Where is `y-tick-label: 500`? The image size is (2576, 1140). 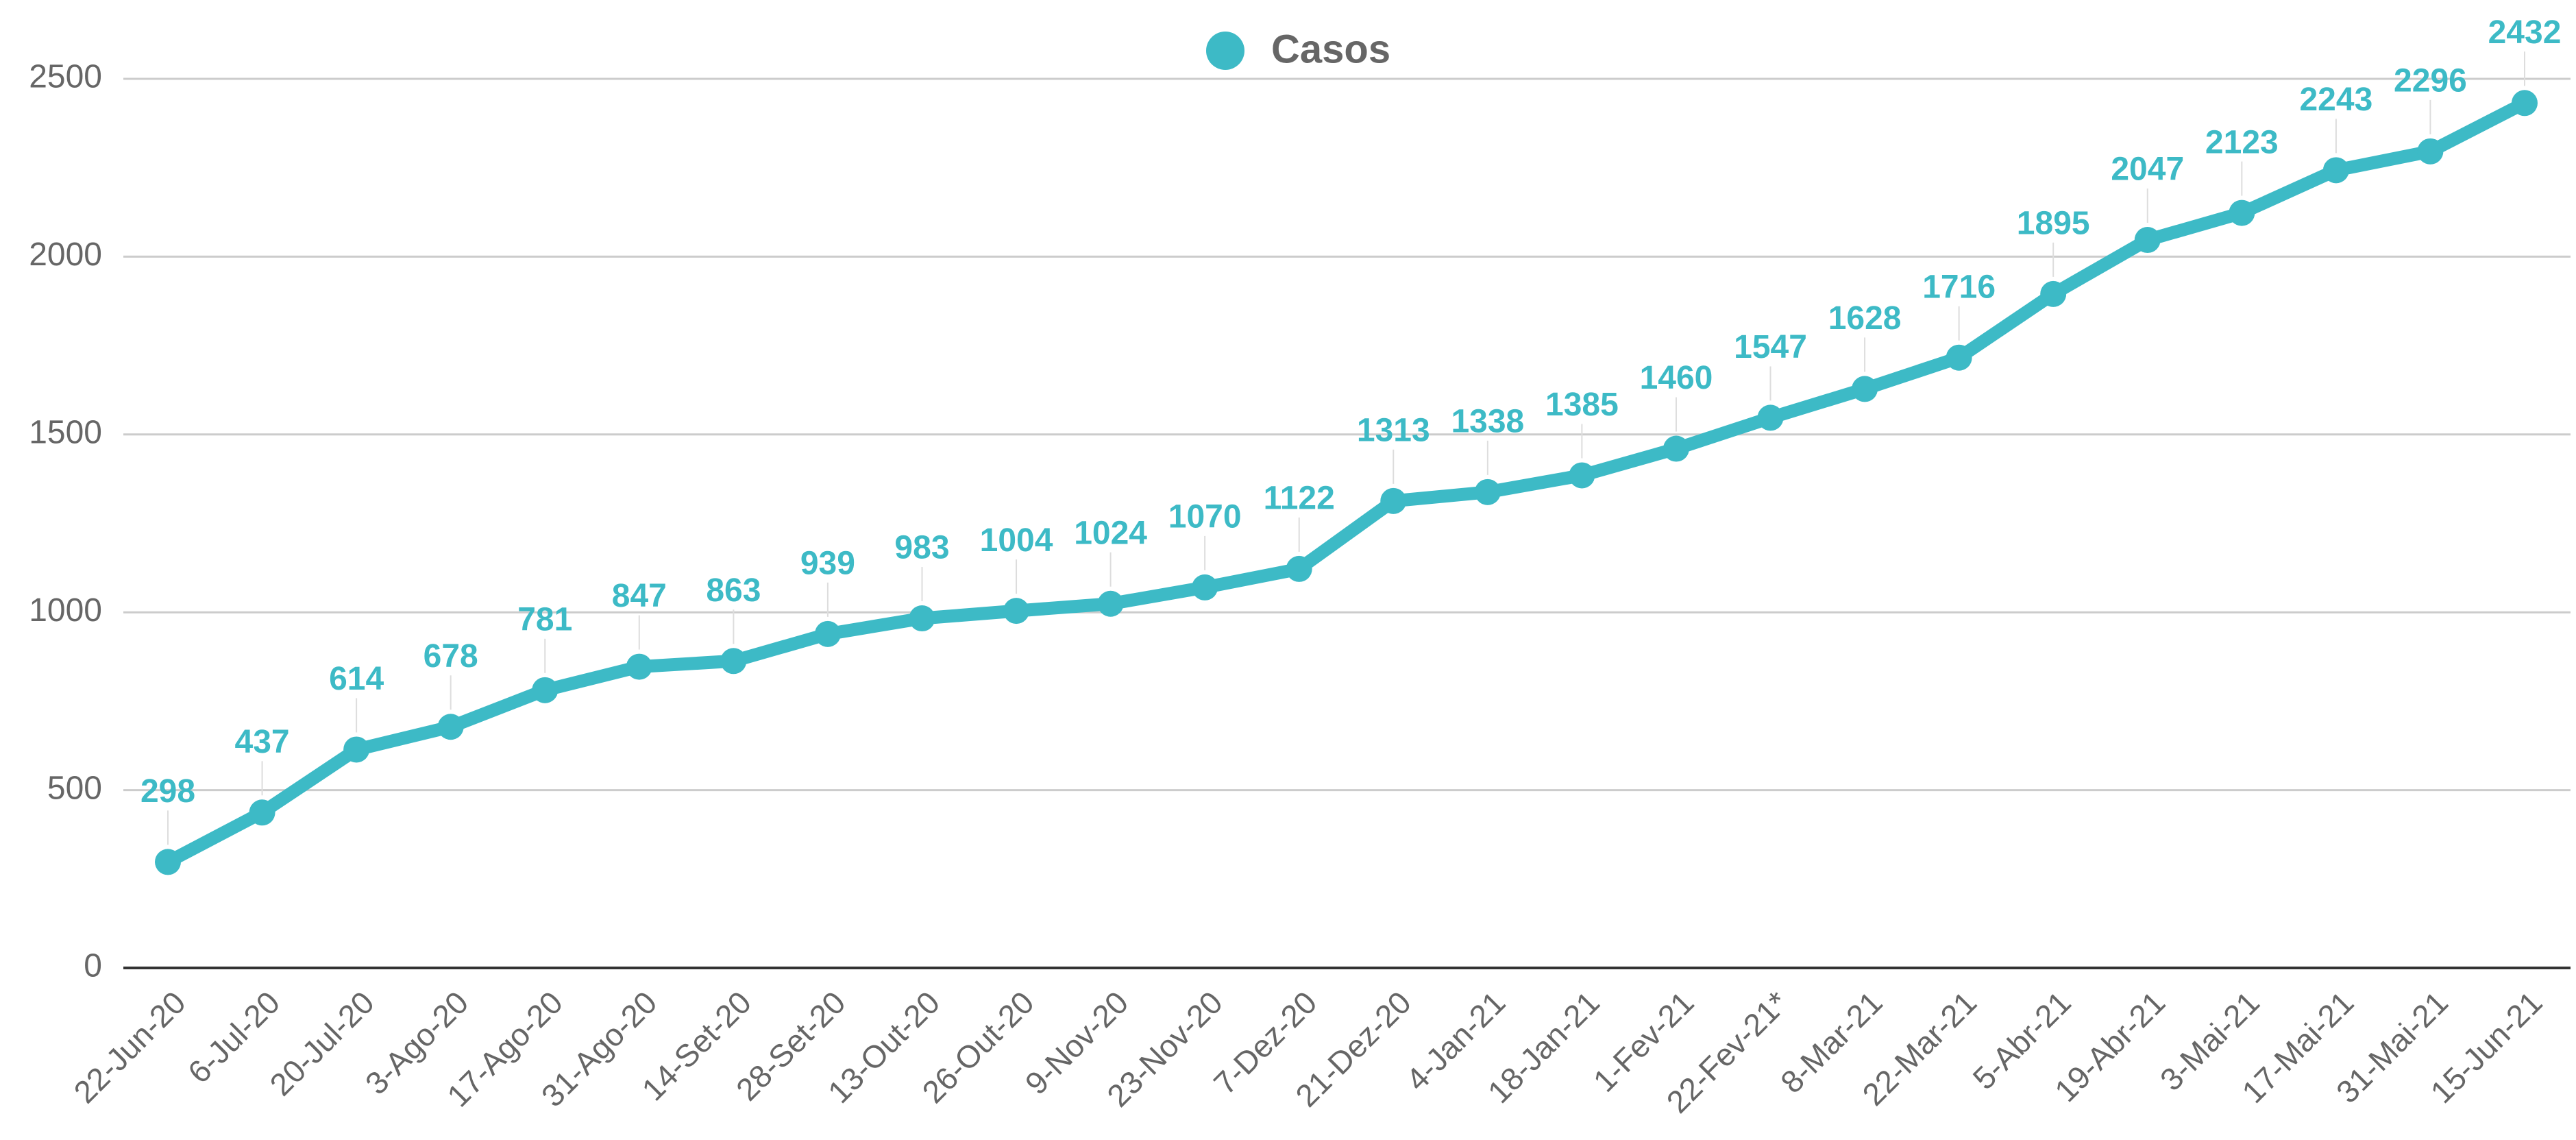
y-tick-label: 500 is located at coordinates (75, 788).